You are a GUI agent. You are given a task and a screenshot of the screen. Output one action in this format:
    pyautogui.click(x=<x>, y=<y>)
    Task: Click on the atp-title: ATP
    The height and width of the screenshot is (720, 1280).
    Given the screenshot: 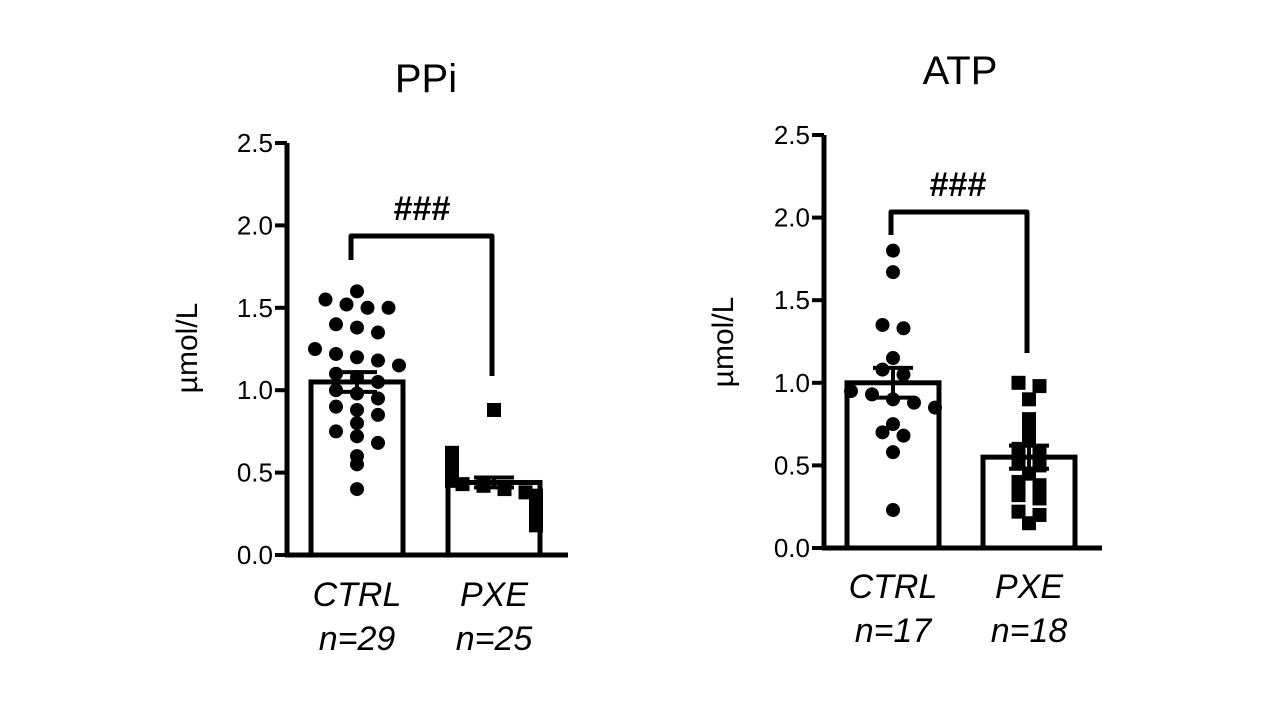 What is the action you would take?
    pyautogui.click(x=960, y=71)
    